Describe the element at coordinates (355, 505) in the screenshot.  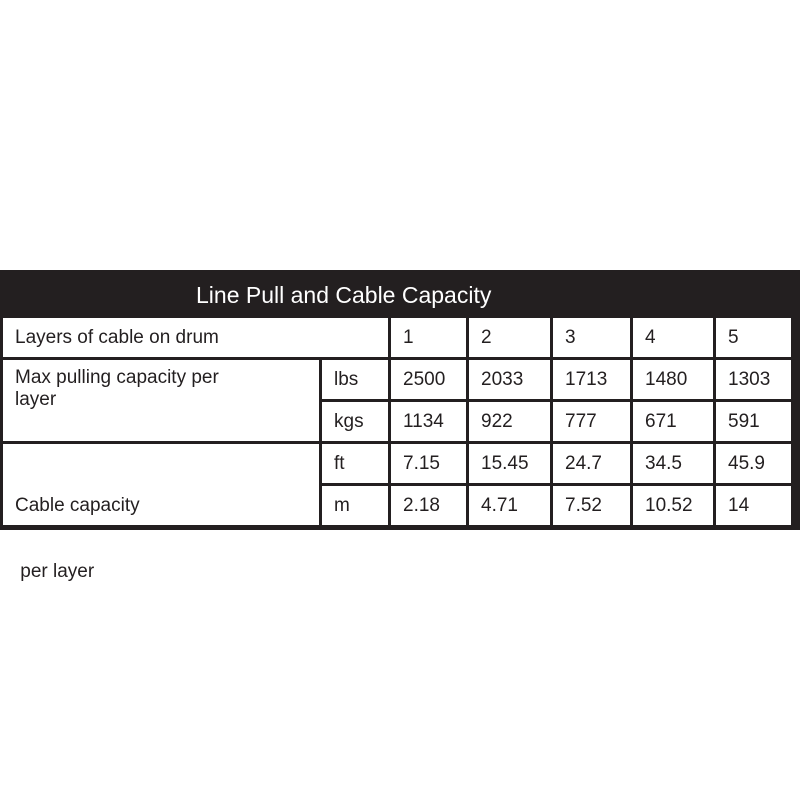
I see `unit-cell: m` at that location.